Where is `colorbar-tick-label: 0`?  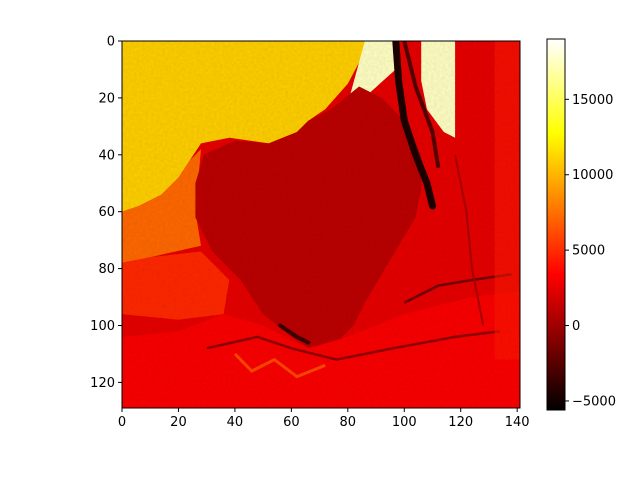
colorbar-tick-label: 0 is located at coordinates (576, 326).